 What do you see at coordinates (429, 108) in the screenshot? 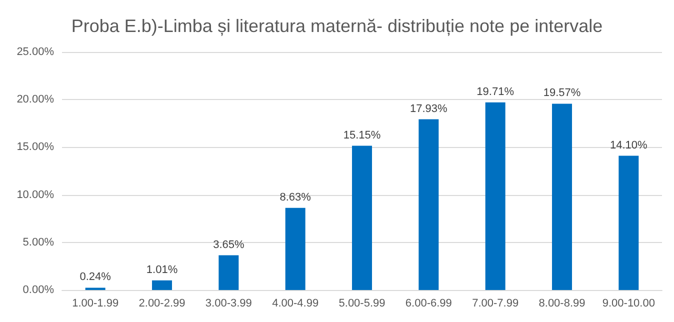
I see `data-label: 17.93%` at bounding box center [429, 108].